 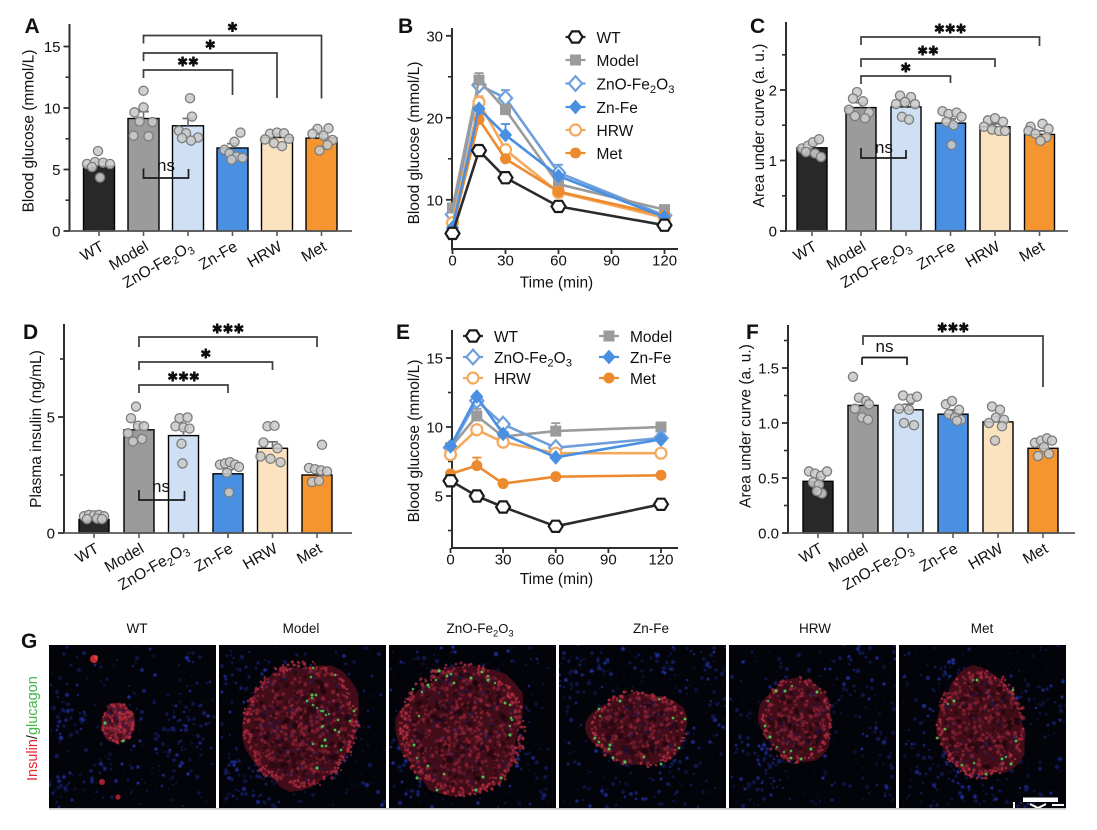 I want to click on svg-text: Plasma insulin (ng/mL), so click(x=36, y=429).